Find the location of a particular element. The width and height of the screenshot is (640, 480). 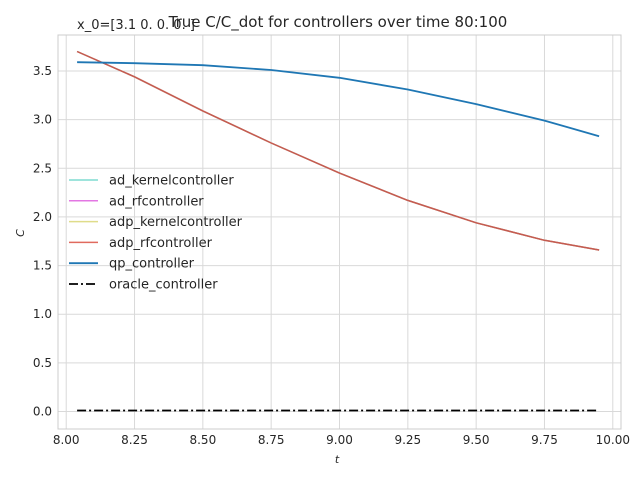

legend-label: adp_rfcontroller is located at coordinates (161, 243).